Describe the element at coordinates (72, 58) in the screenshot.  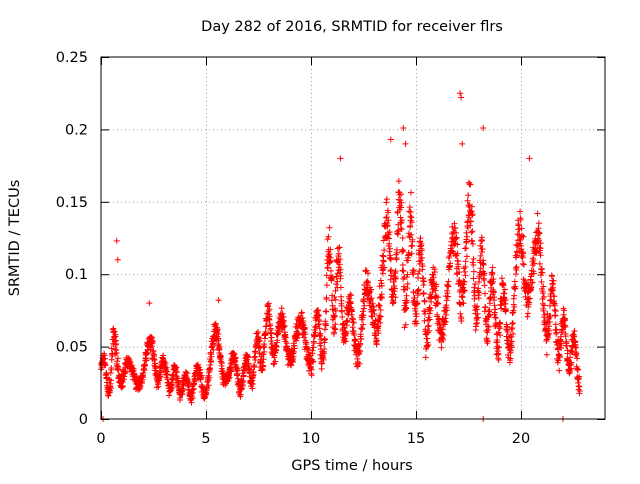
I see `y-tick-label: 0.25` at that location.